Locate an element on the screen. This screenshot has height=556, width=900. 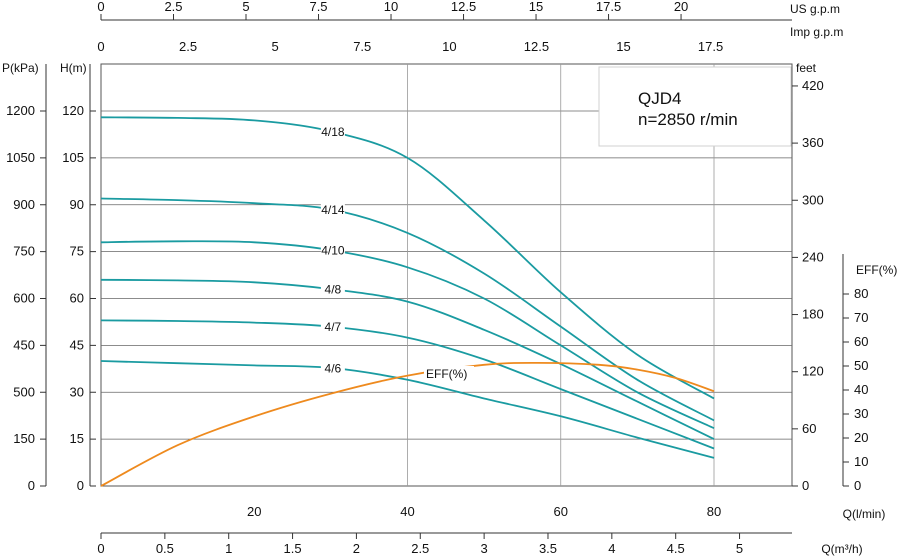
h-axis-title: H(m) is located at coordinates (73, 68).